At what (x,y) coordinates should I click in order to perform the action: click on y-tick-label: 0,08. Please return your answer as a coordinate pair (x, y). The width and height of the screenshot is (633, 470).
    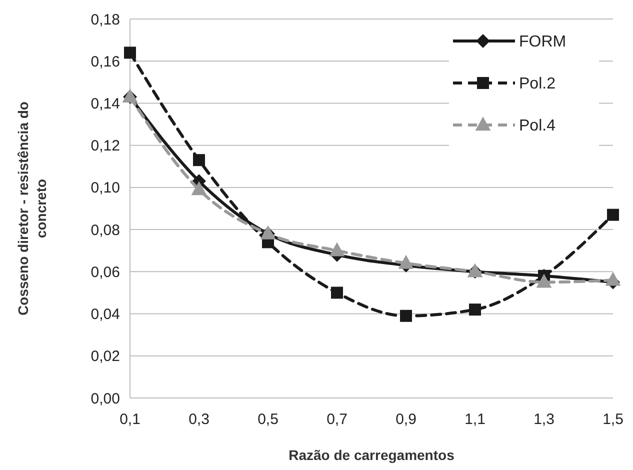
    Looking at the image, I should click on (105, 230).